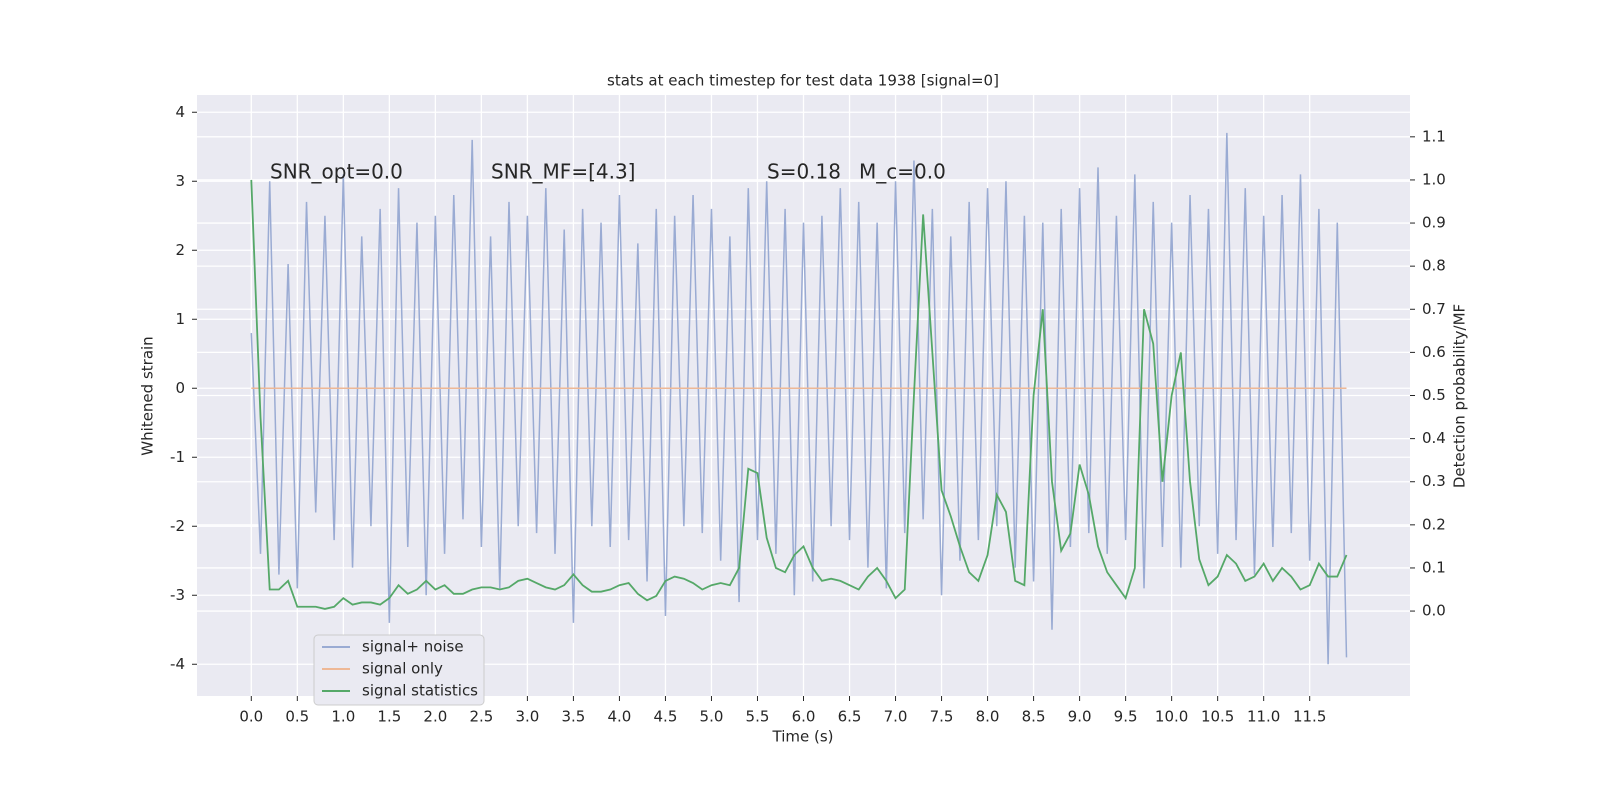  Describe the element at coordinates (180, 181) in the screenshot. I see `y-tick-label: 3` at that location.